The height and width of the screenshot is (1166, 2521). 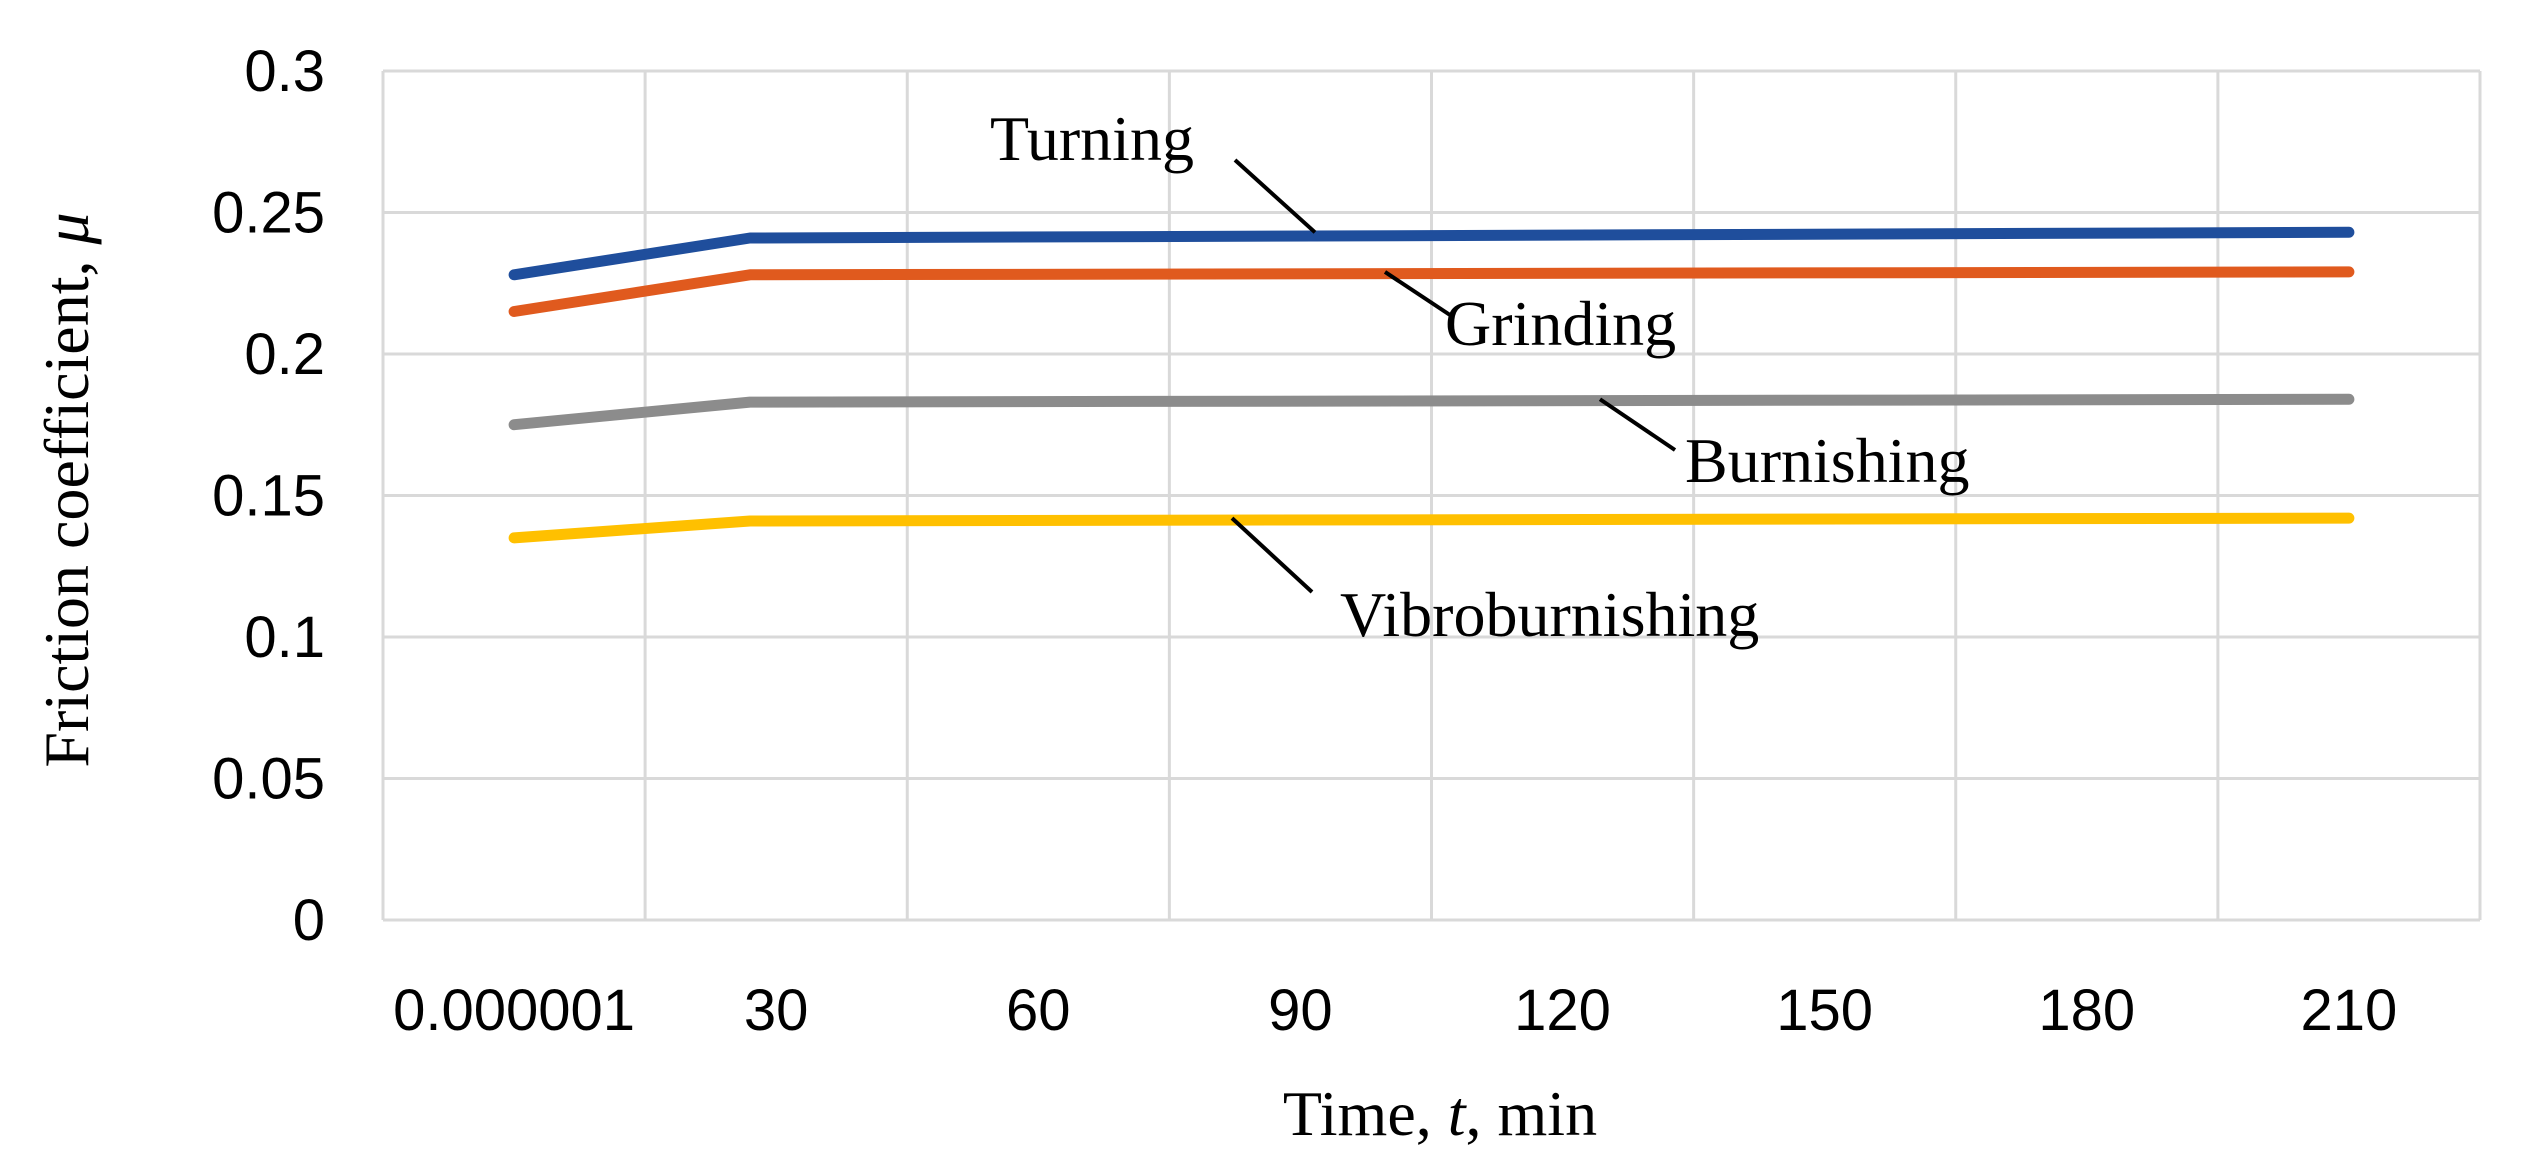 I want to click on series-line-turning, so click(x=1431, y=253).